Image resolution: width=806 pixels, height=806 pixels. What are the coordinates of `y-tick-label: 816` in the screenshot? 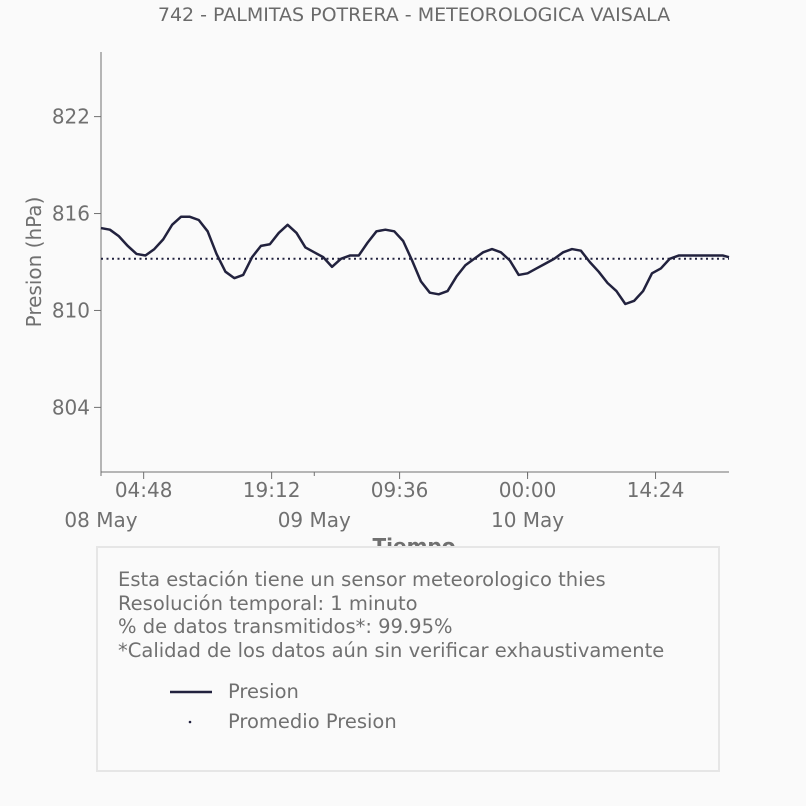 It's located at (71, 214).